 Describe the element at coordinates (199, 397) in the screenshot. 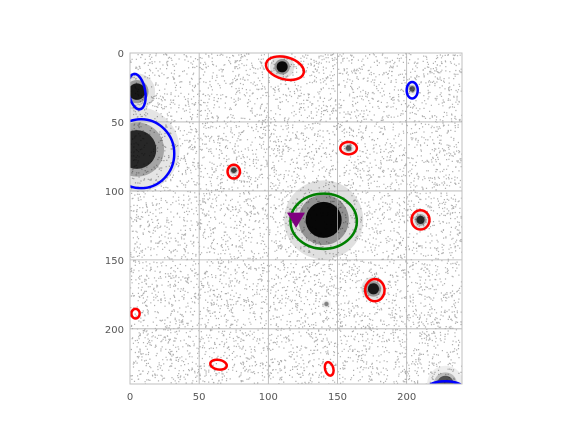

I see `x-tick-label: 50` at that location.